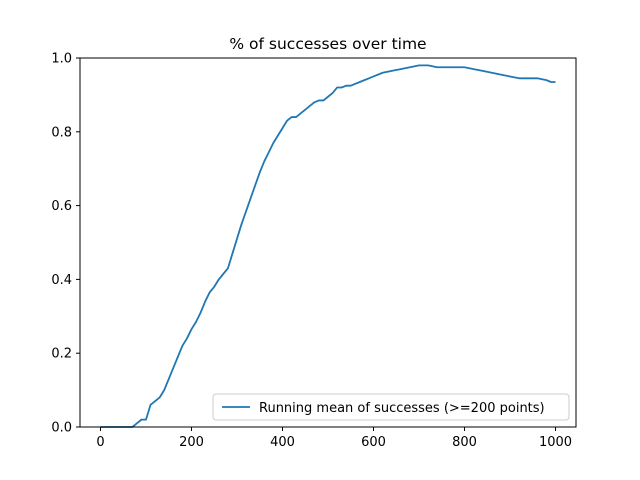 The width and height of the screenshot is (640, 480). Describe the element at coordinates (61, 428) in the screenshot. I see `y-tick-label: 0.0` at that location.